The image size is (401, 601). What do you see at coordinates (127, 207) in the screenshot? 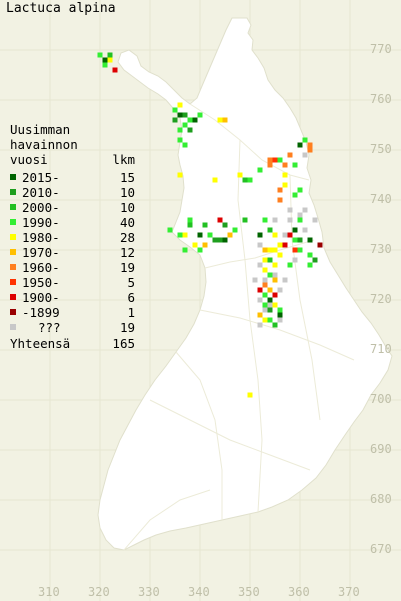
I see `legend-count: 10` at bounding box center [127, 207].